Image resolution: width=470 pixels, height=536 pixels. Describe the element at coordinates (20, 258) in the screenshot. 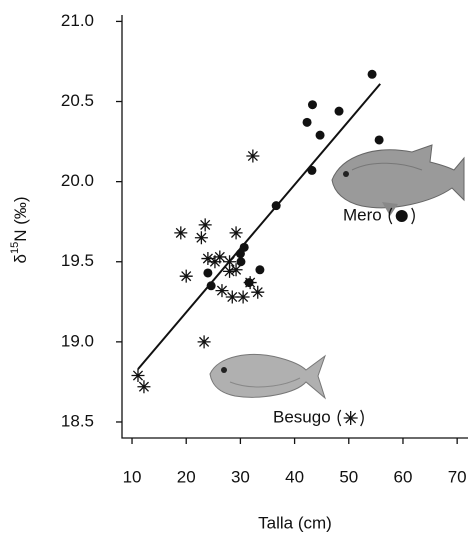

I see `y-axis-title-prefix: δ` at that location.